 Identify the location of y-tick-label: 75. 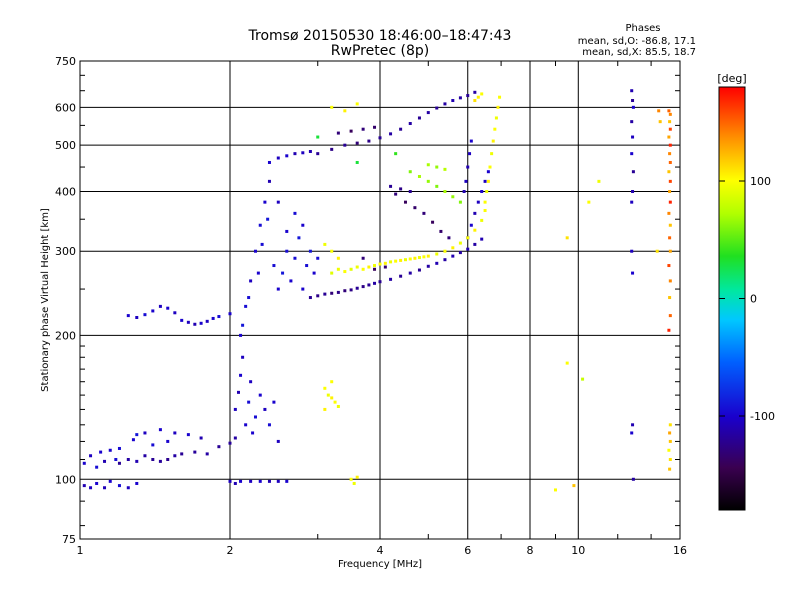
(69, 539).